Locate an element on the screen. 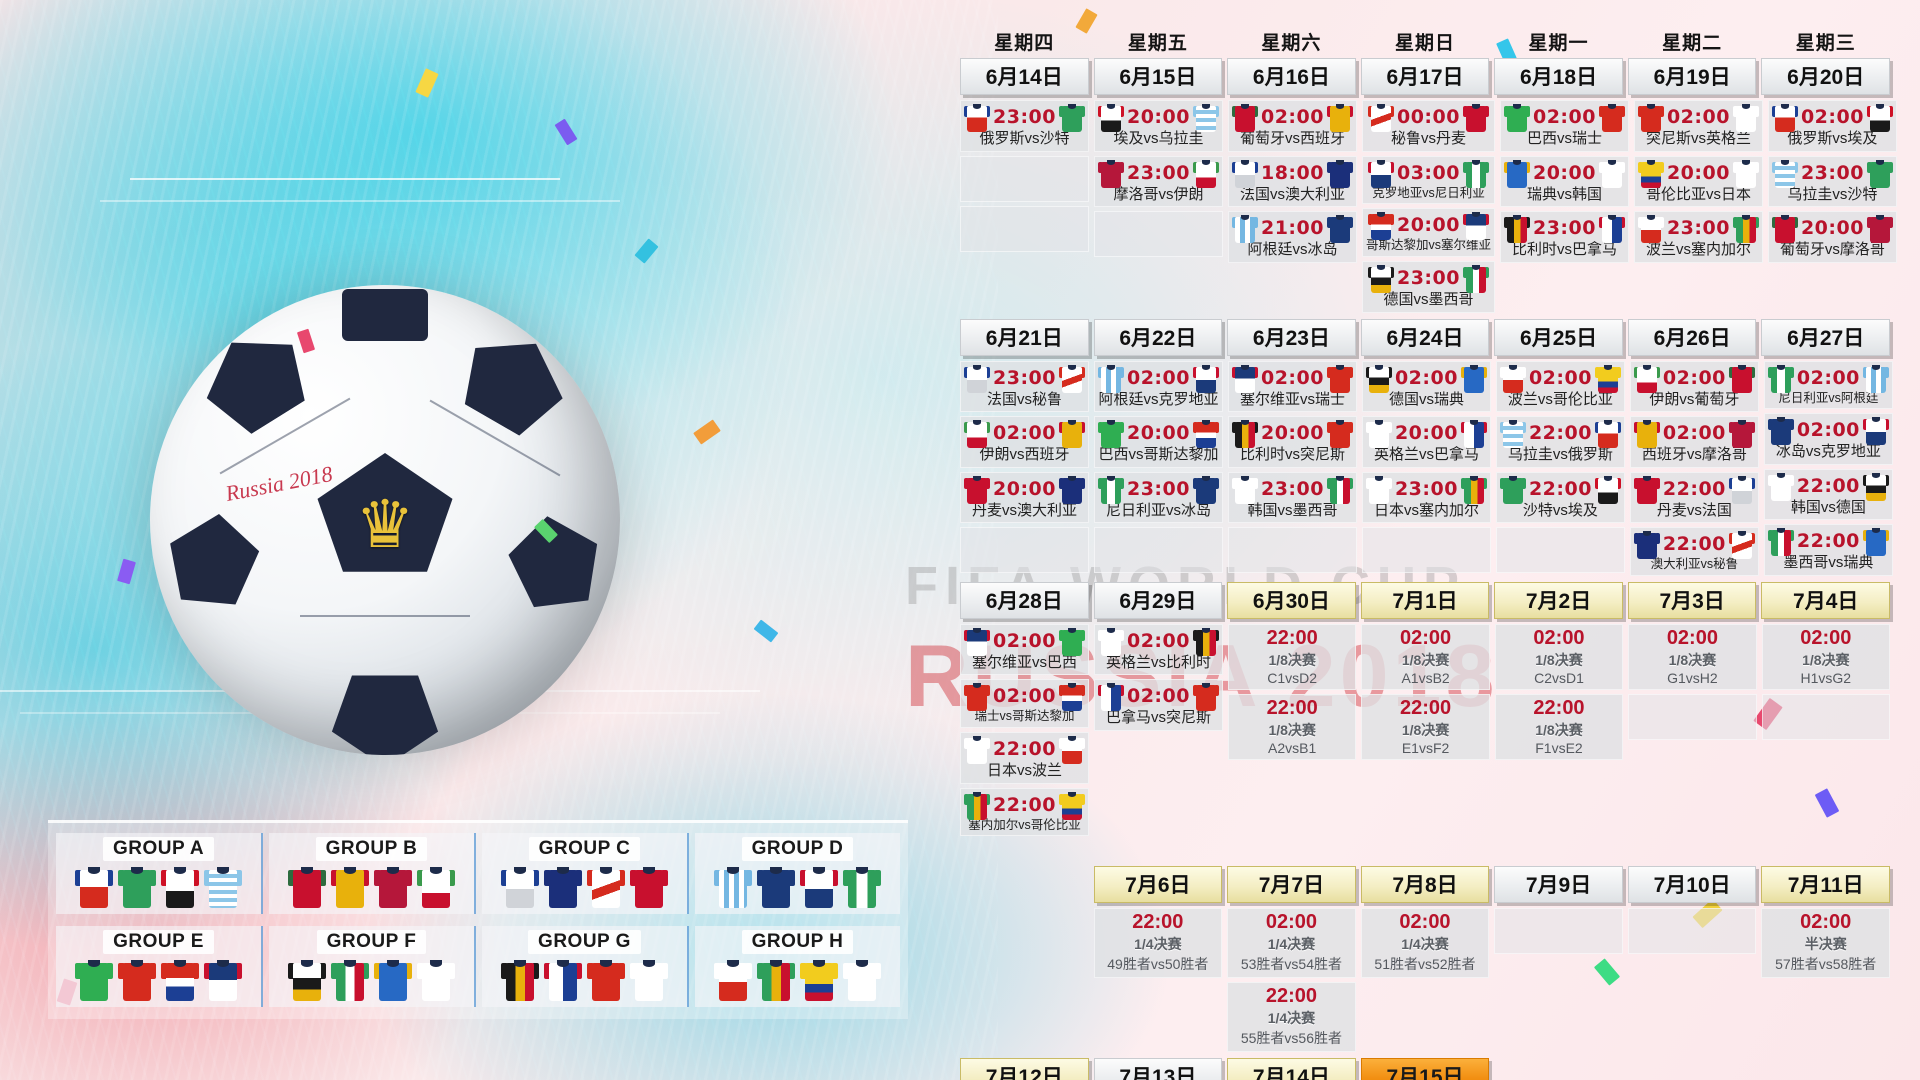  date-chip: 7月3日 is located at coordinates (1692, 600).